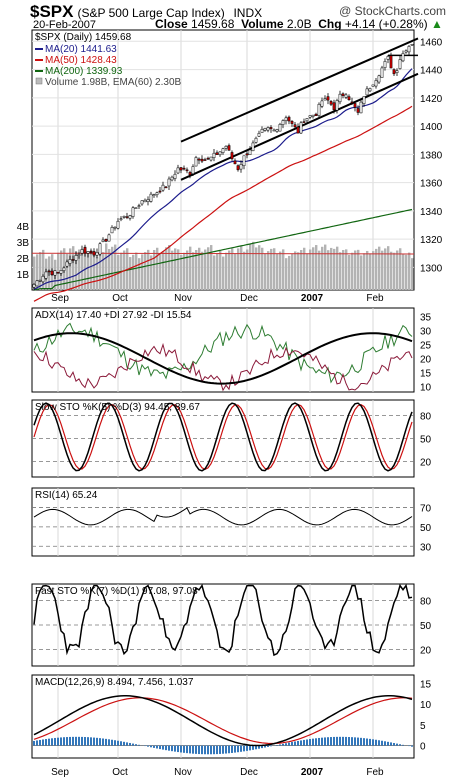 The image size is (460, 781). Describe the element at coordinates (431, 268) in the screenshot. I see `price-tick-label: 1300` at that location.